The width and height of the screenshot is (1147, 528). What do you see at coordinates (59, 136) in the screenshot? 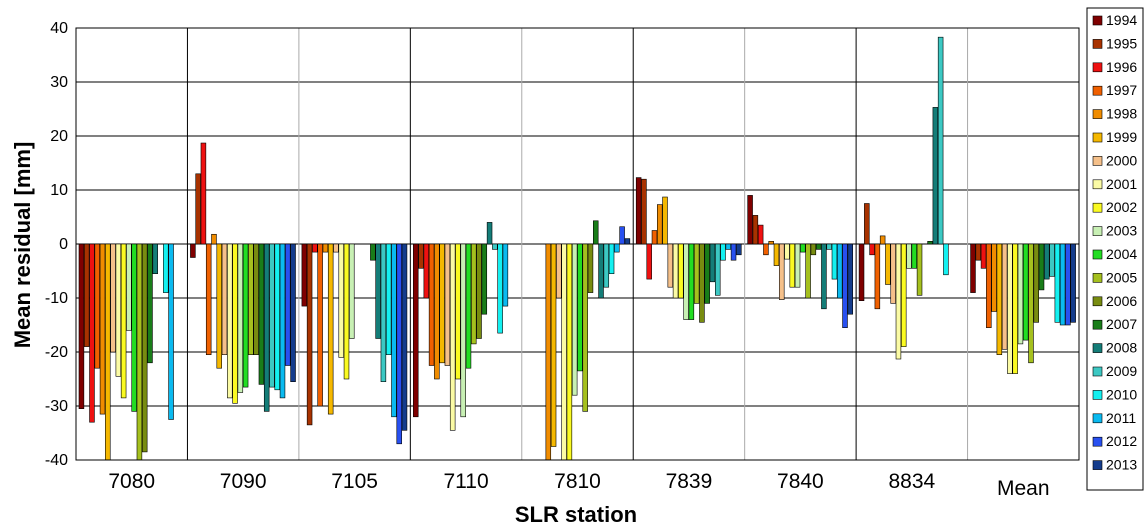
I see `y-tick-label: 20` at bounding box center [59, 136].